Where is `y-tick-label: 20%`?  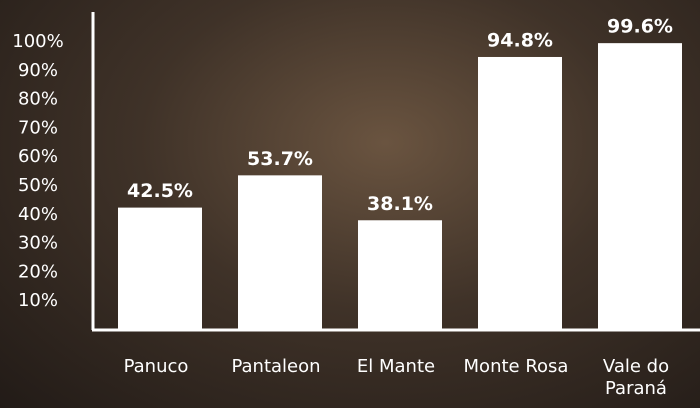
y-tick-label: 20% is located at coordinates (38, 271).